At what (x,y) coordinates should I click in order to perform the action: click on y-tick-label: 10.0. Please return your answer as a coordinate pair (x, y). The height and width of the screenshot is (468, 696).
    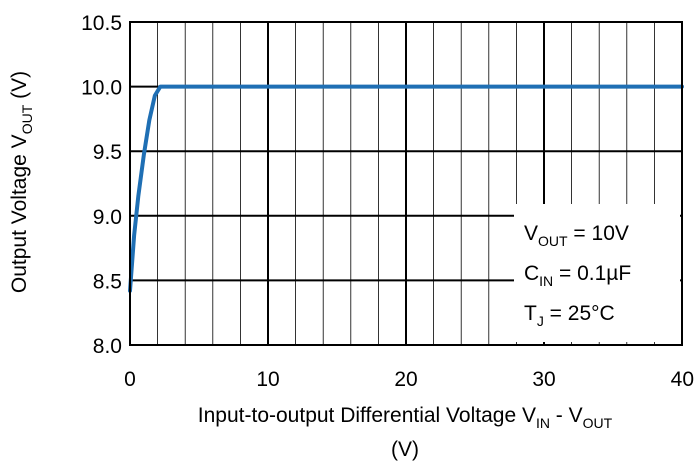
    Looking at the image, I should click on (101, 88).